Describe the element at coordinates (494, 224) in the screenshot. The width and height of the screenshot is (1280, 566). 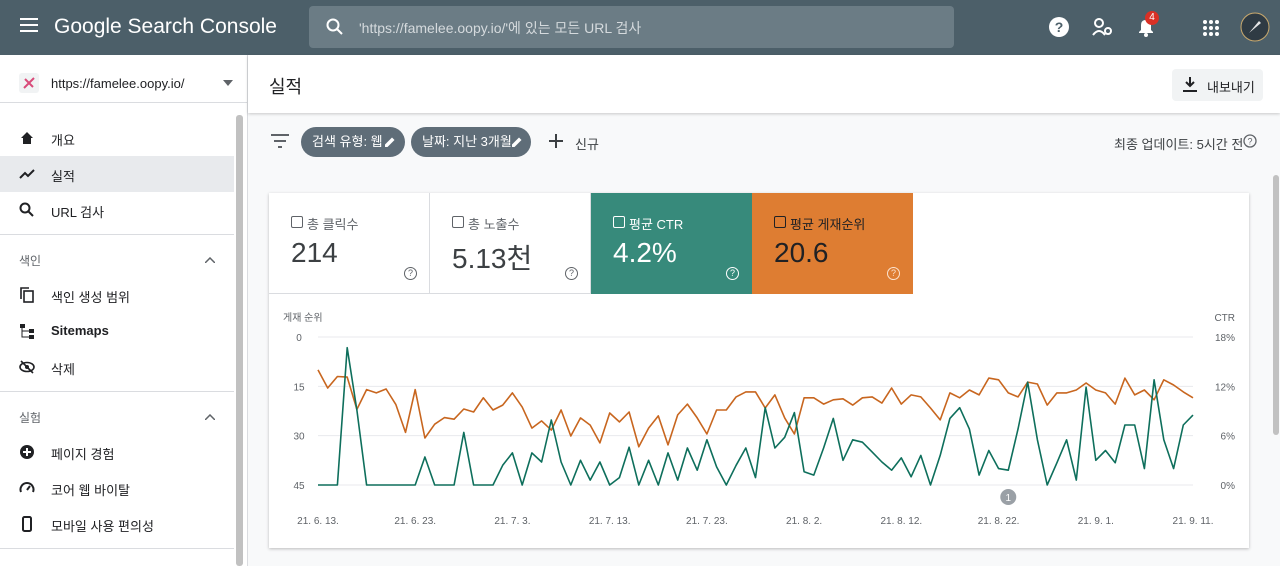
I see `metric-label: 총 노출수` at that location.